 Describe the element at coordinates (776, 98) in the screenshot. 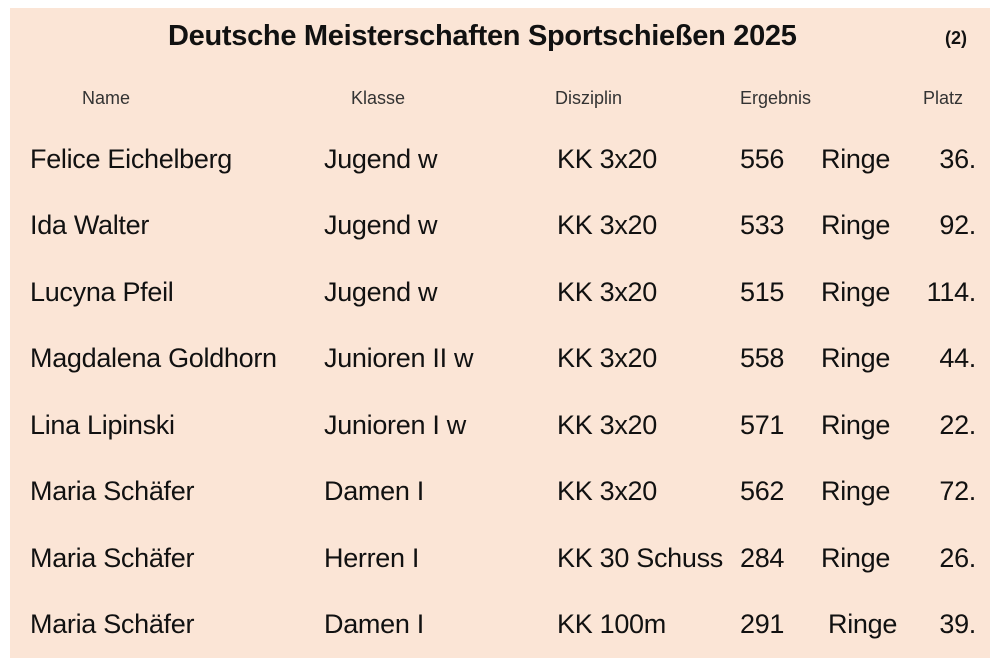

I see `column-header-ergebnis: Ergebnis` at that location.